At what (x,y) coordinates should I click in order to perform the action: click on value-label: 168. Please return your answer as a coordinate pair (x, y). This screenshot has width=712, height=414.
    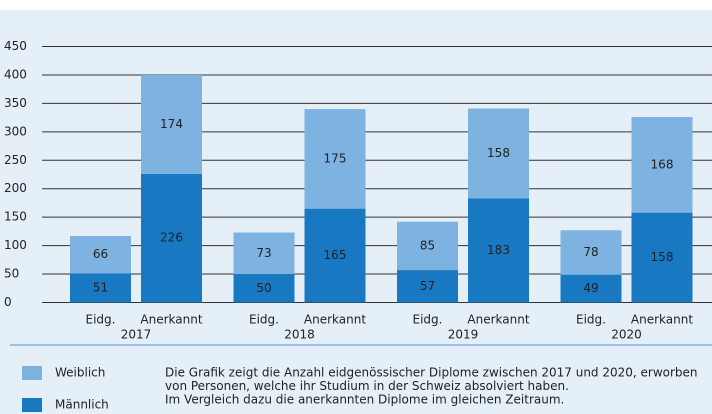
    Looking at the image, I should click on (662, 164).